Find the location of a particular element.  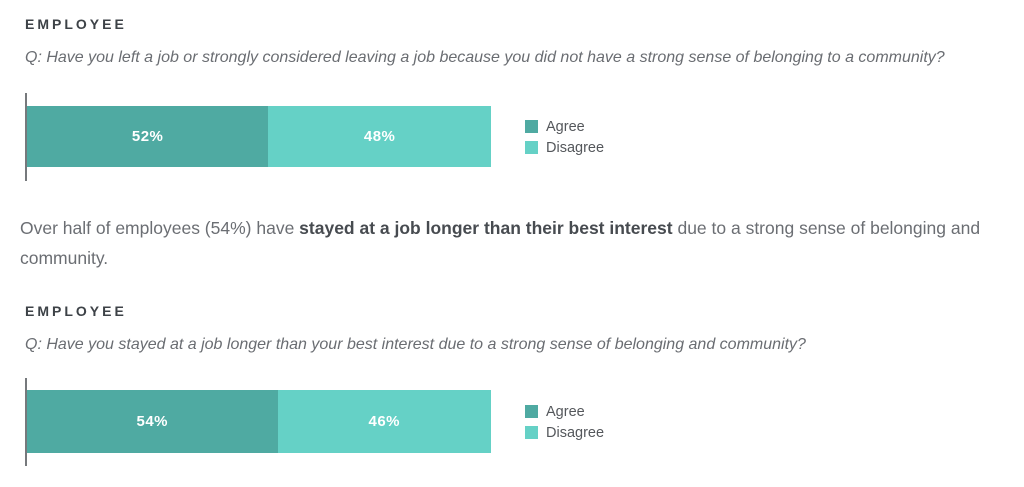

bar-track: 54% 46% is located at coordinates (259, 421).